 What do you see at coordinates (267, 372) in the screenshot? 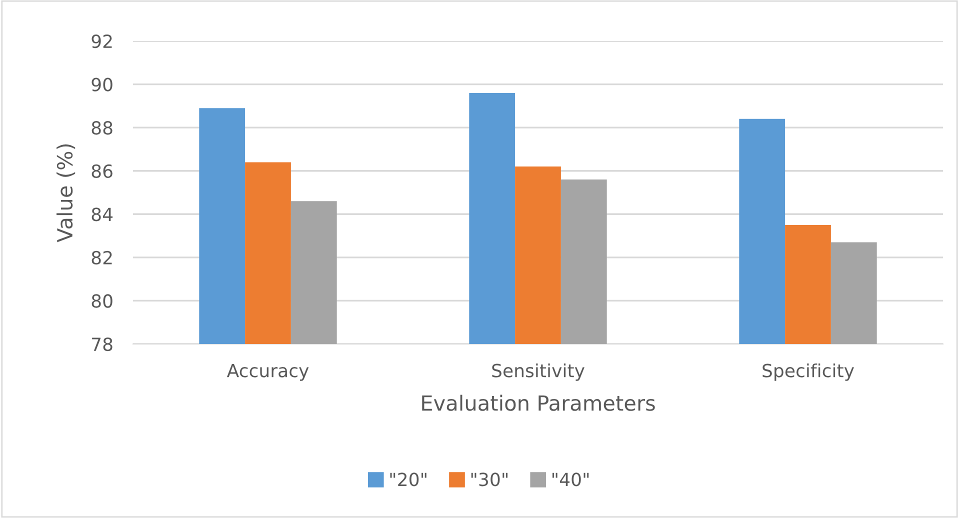
I see `x-tick-label: Accuracy` at bounding box center [267, 372].